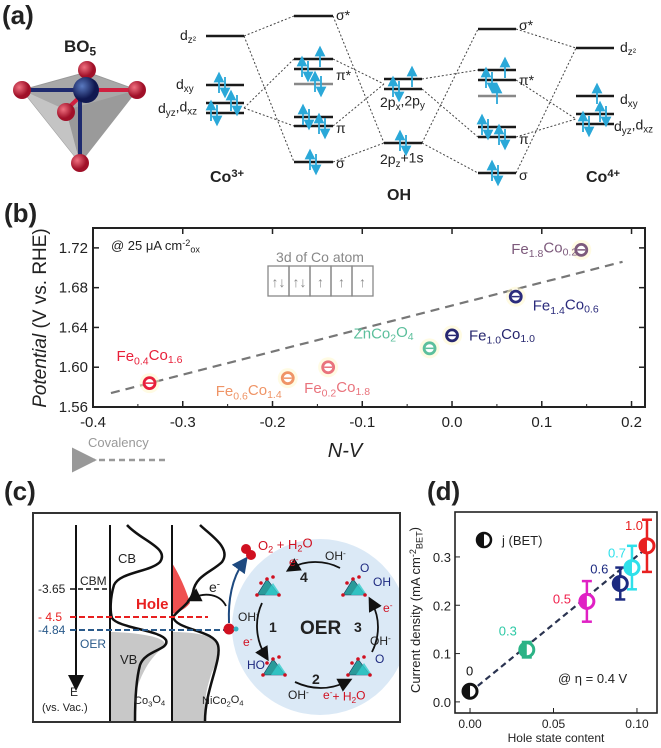 This screenshot has height=748, width=661. I want to click on vb-label: VB, so click(128, 659).